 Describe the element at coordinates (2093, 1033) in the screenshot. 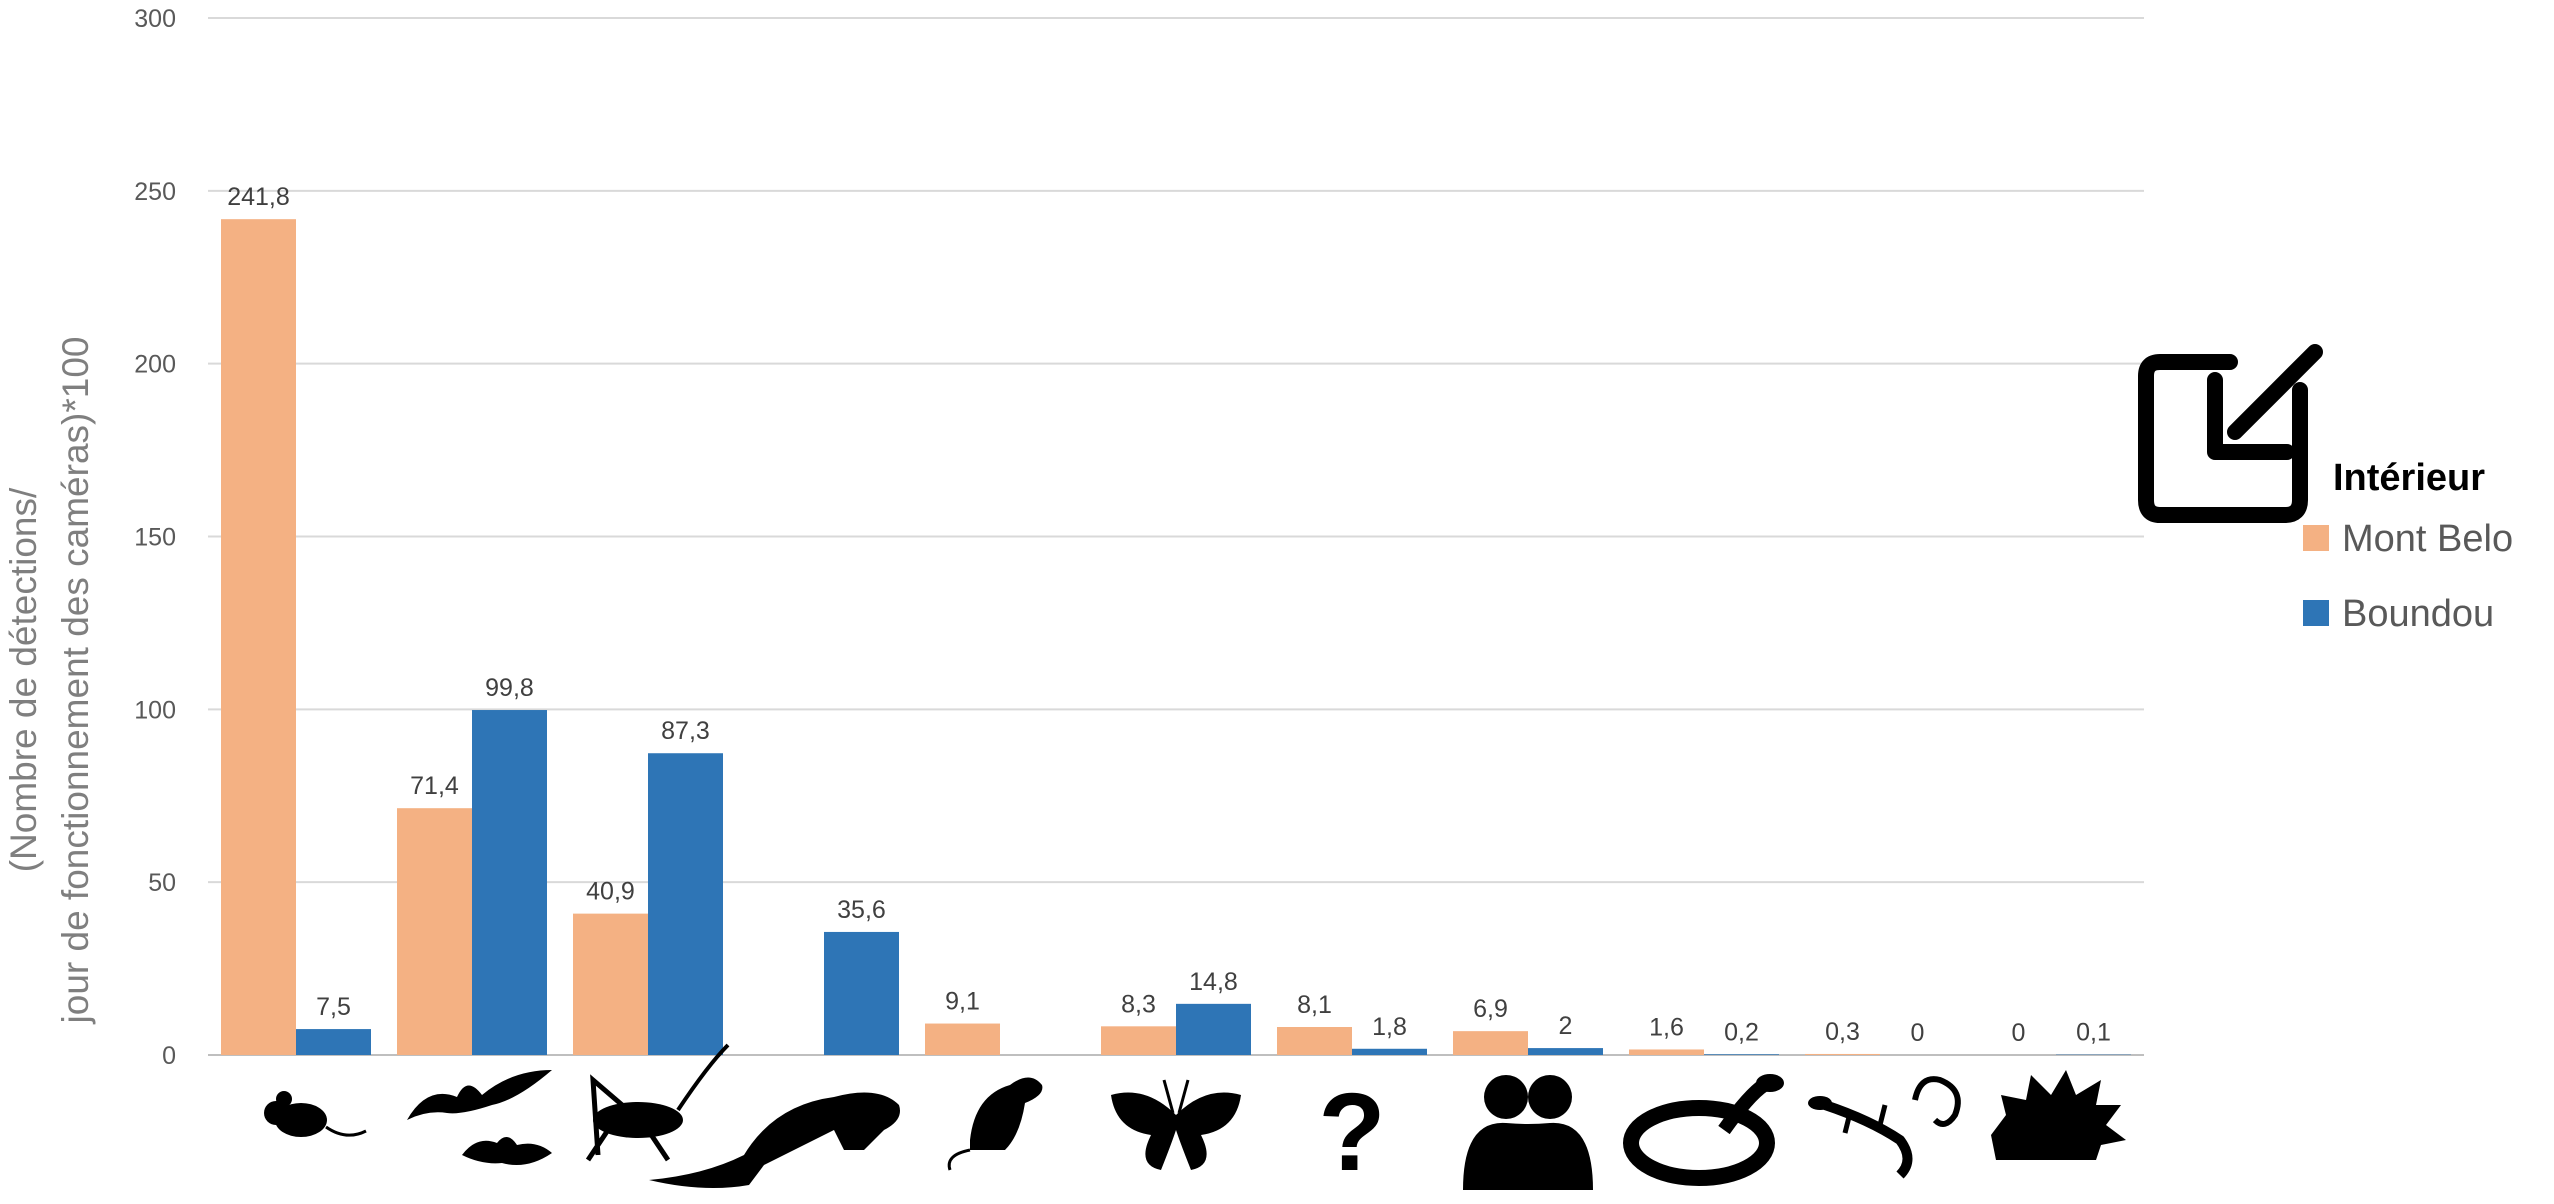

I see `data-label: 0,1` at that location.